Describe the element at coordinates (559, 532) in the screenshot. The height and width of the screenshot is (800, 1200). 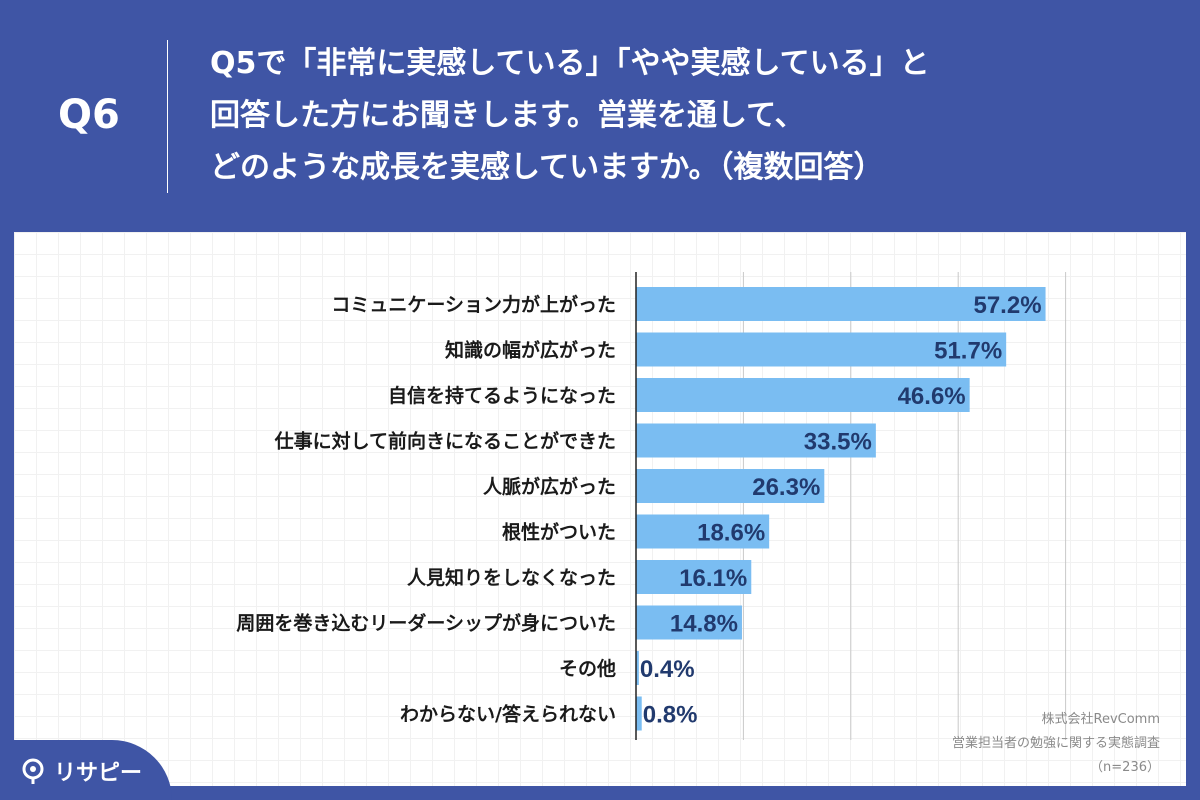
I see `category-label: 根性がついた` at that location.